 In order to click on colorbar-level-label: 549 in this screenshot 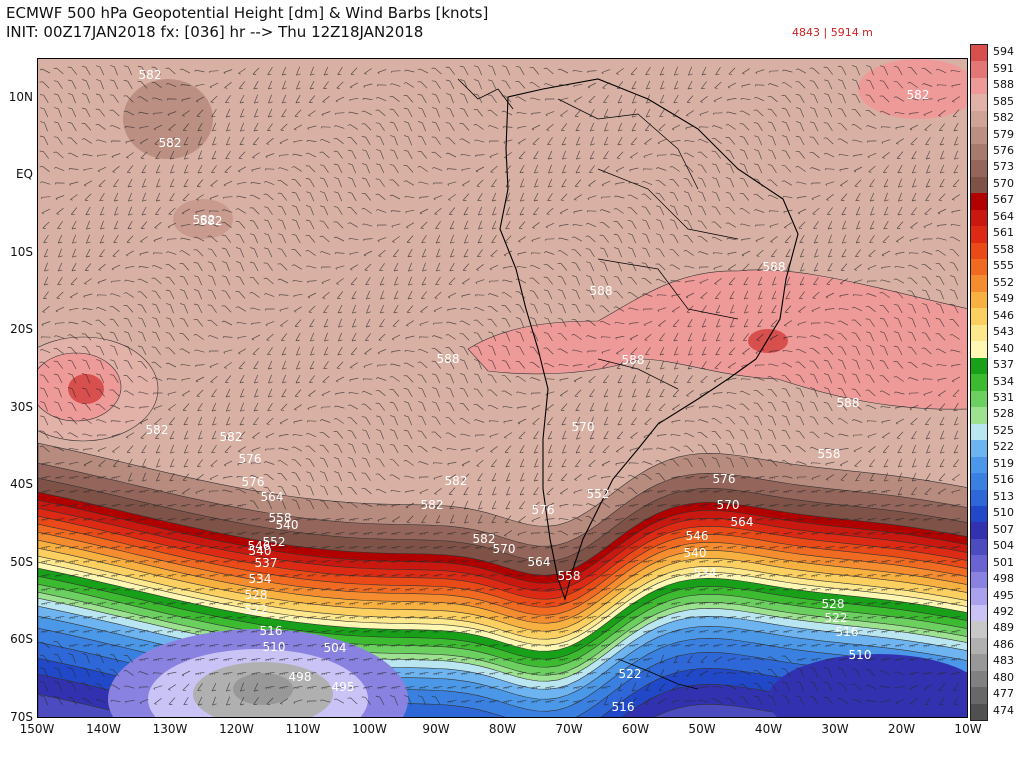, I will do `click(1003, 299)`.